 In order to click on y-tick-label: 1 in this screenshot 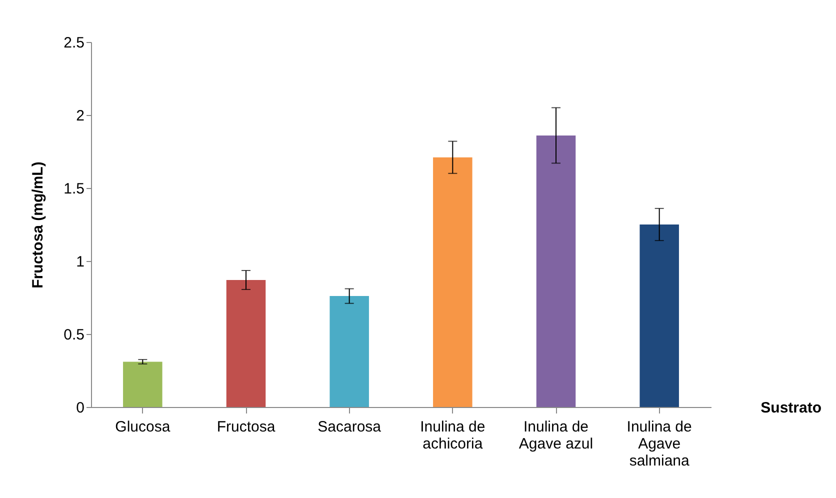, I will do `click(80, 262)`.